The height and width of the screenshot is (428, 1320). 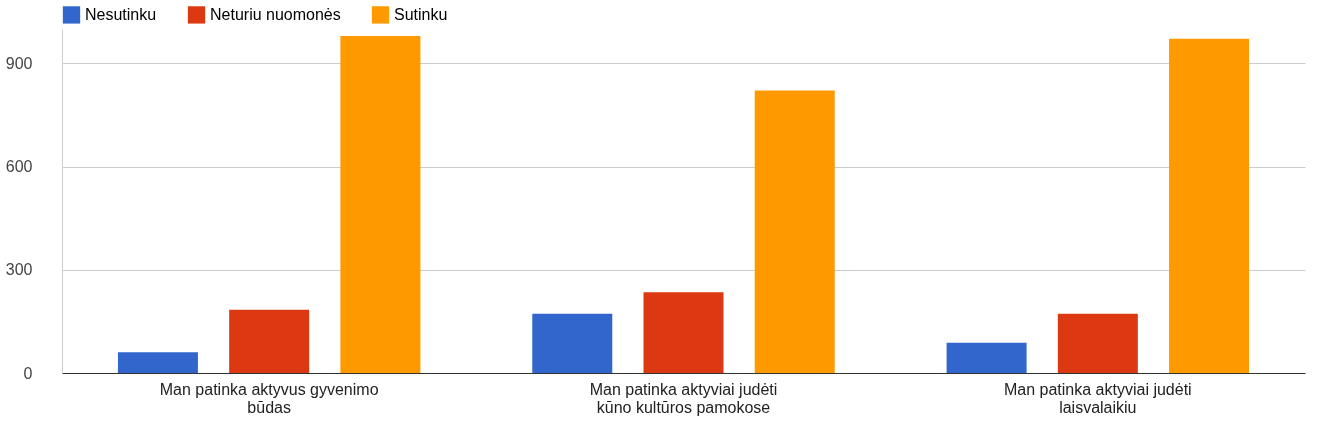 I want to click on legend-label: Nesutinku, so click(x=121, y=14).